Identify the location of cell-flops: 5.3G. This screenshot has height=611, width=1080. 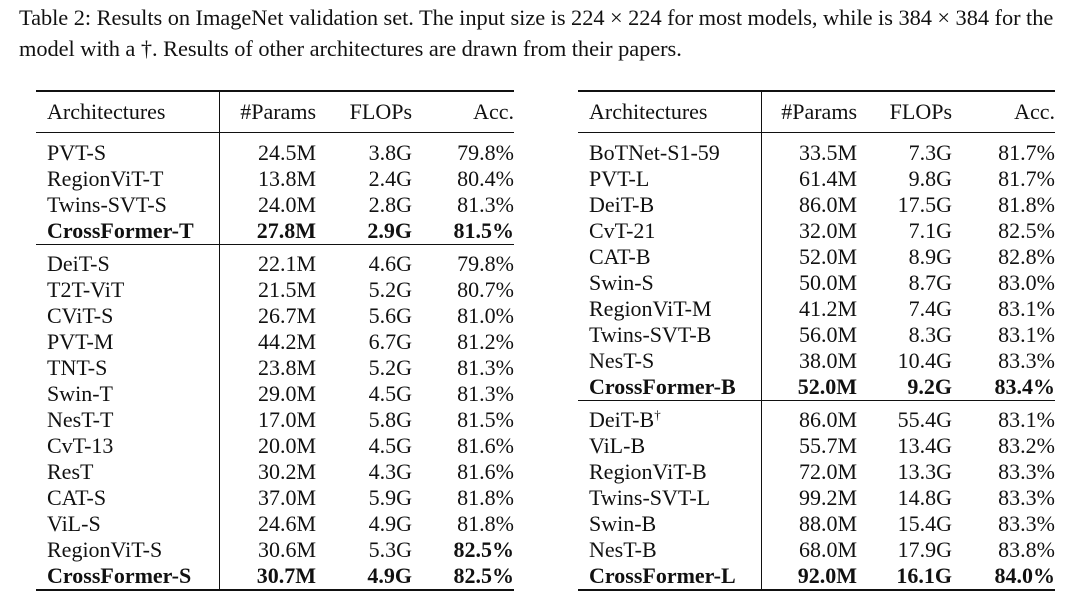
(364, 550).